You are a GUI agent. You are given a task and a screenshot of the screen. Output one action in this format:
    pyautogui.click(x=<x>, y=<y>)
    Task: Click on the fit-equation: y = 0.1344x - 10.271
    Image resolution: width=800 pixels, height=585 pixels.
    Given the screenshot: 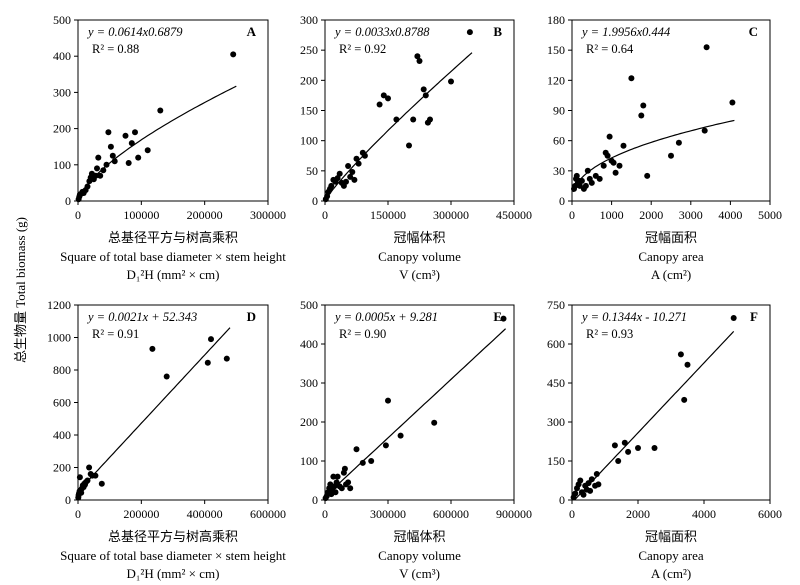 What is the action you would take?
    pyautogui.click(x=633, y=317)
    